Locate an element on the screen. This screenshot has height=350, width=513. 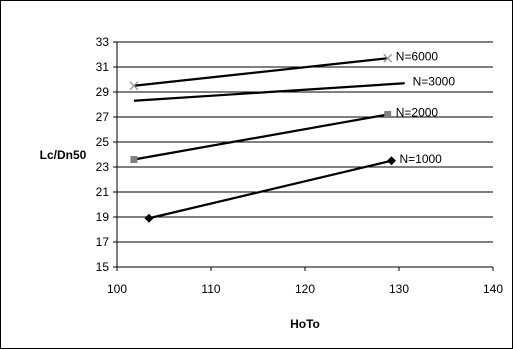
x-tick-label-100: 100 is located at coordinates (117, 289).